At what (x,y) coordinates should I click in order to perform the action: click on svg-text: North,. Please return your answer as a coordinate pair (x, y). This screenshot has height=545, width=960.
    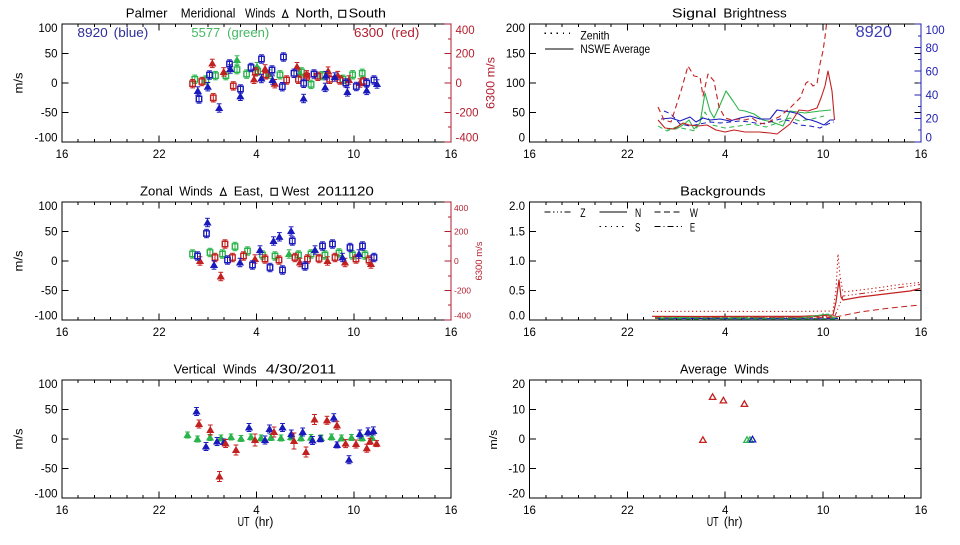
    Looking at the image, I should click on (314, 13).